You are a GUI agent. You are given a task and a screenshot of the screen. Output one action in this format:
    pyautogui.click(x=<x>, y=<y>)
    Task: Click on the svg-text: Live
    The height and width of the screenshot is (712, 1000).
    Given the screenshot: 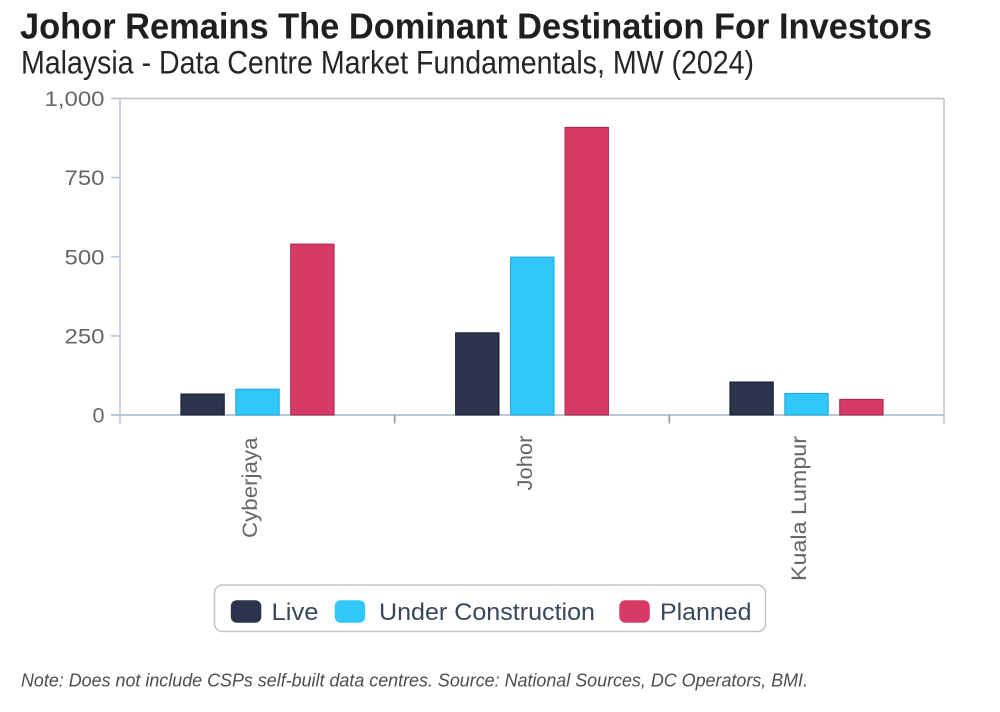 What is the action you would take?
    pyautogui.click(x=295, y=612)
    